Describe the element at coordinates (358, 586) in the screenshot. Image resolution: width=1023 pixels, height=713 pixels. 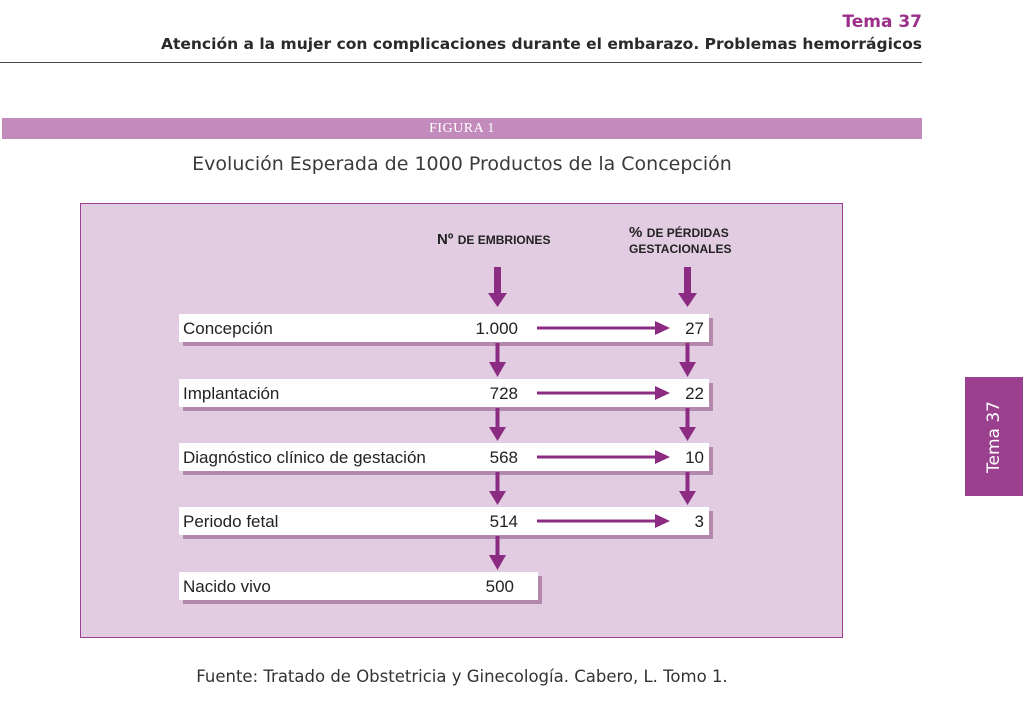
I see `stage-row-nacido-vivo: Nacido vivo 500` at that location.